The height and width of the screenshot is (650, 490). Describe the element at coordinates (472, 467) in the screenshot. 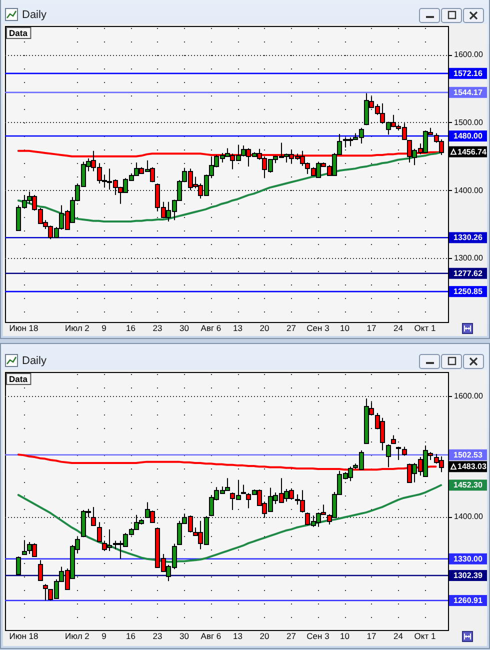

I see `text: 1483.03` at that location.